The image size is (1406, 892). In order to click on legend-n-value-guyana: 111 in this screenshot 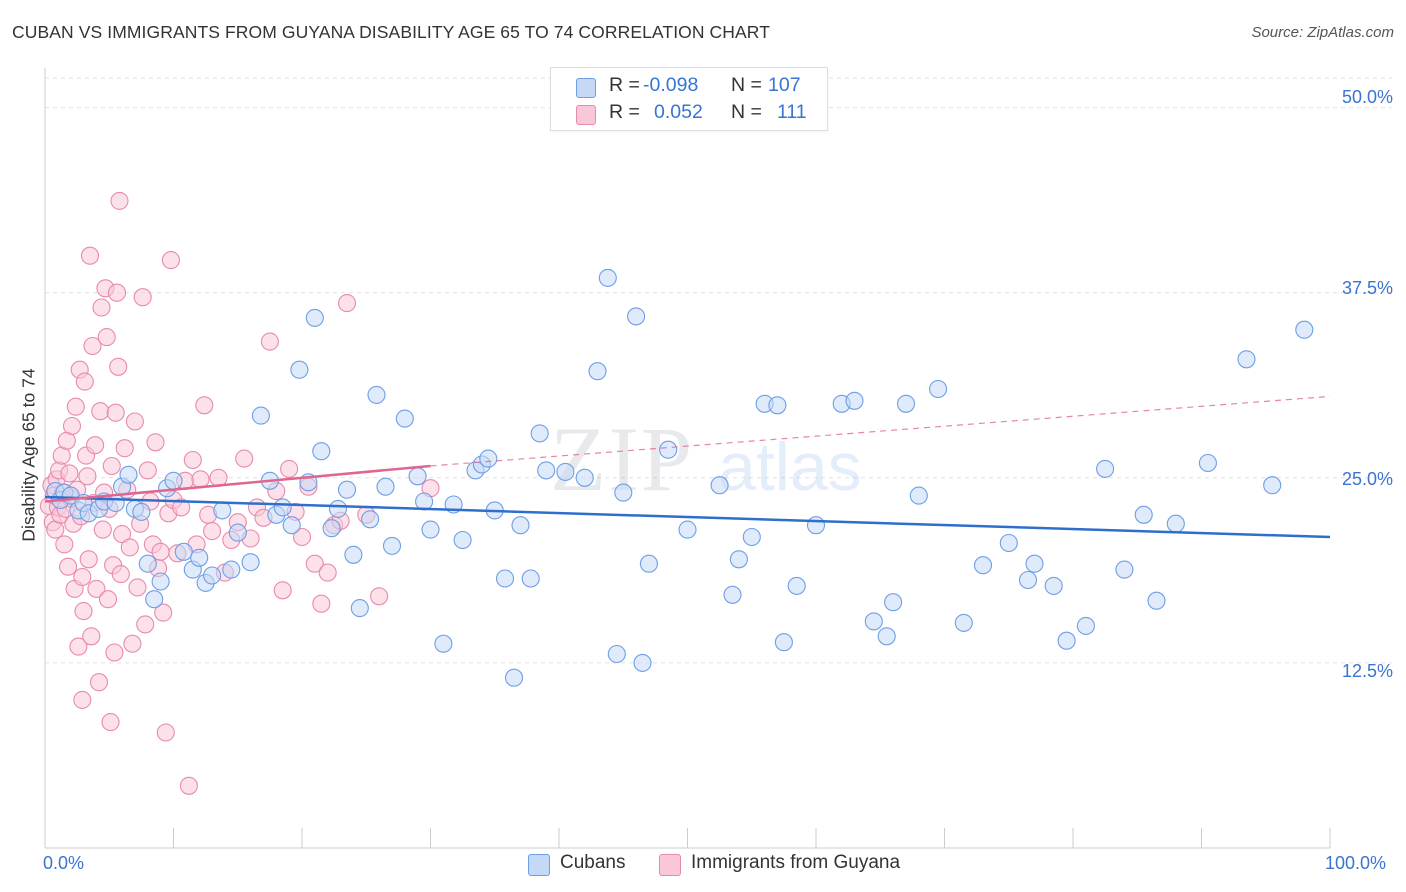, I will do `click(792, 112)`.